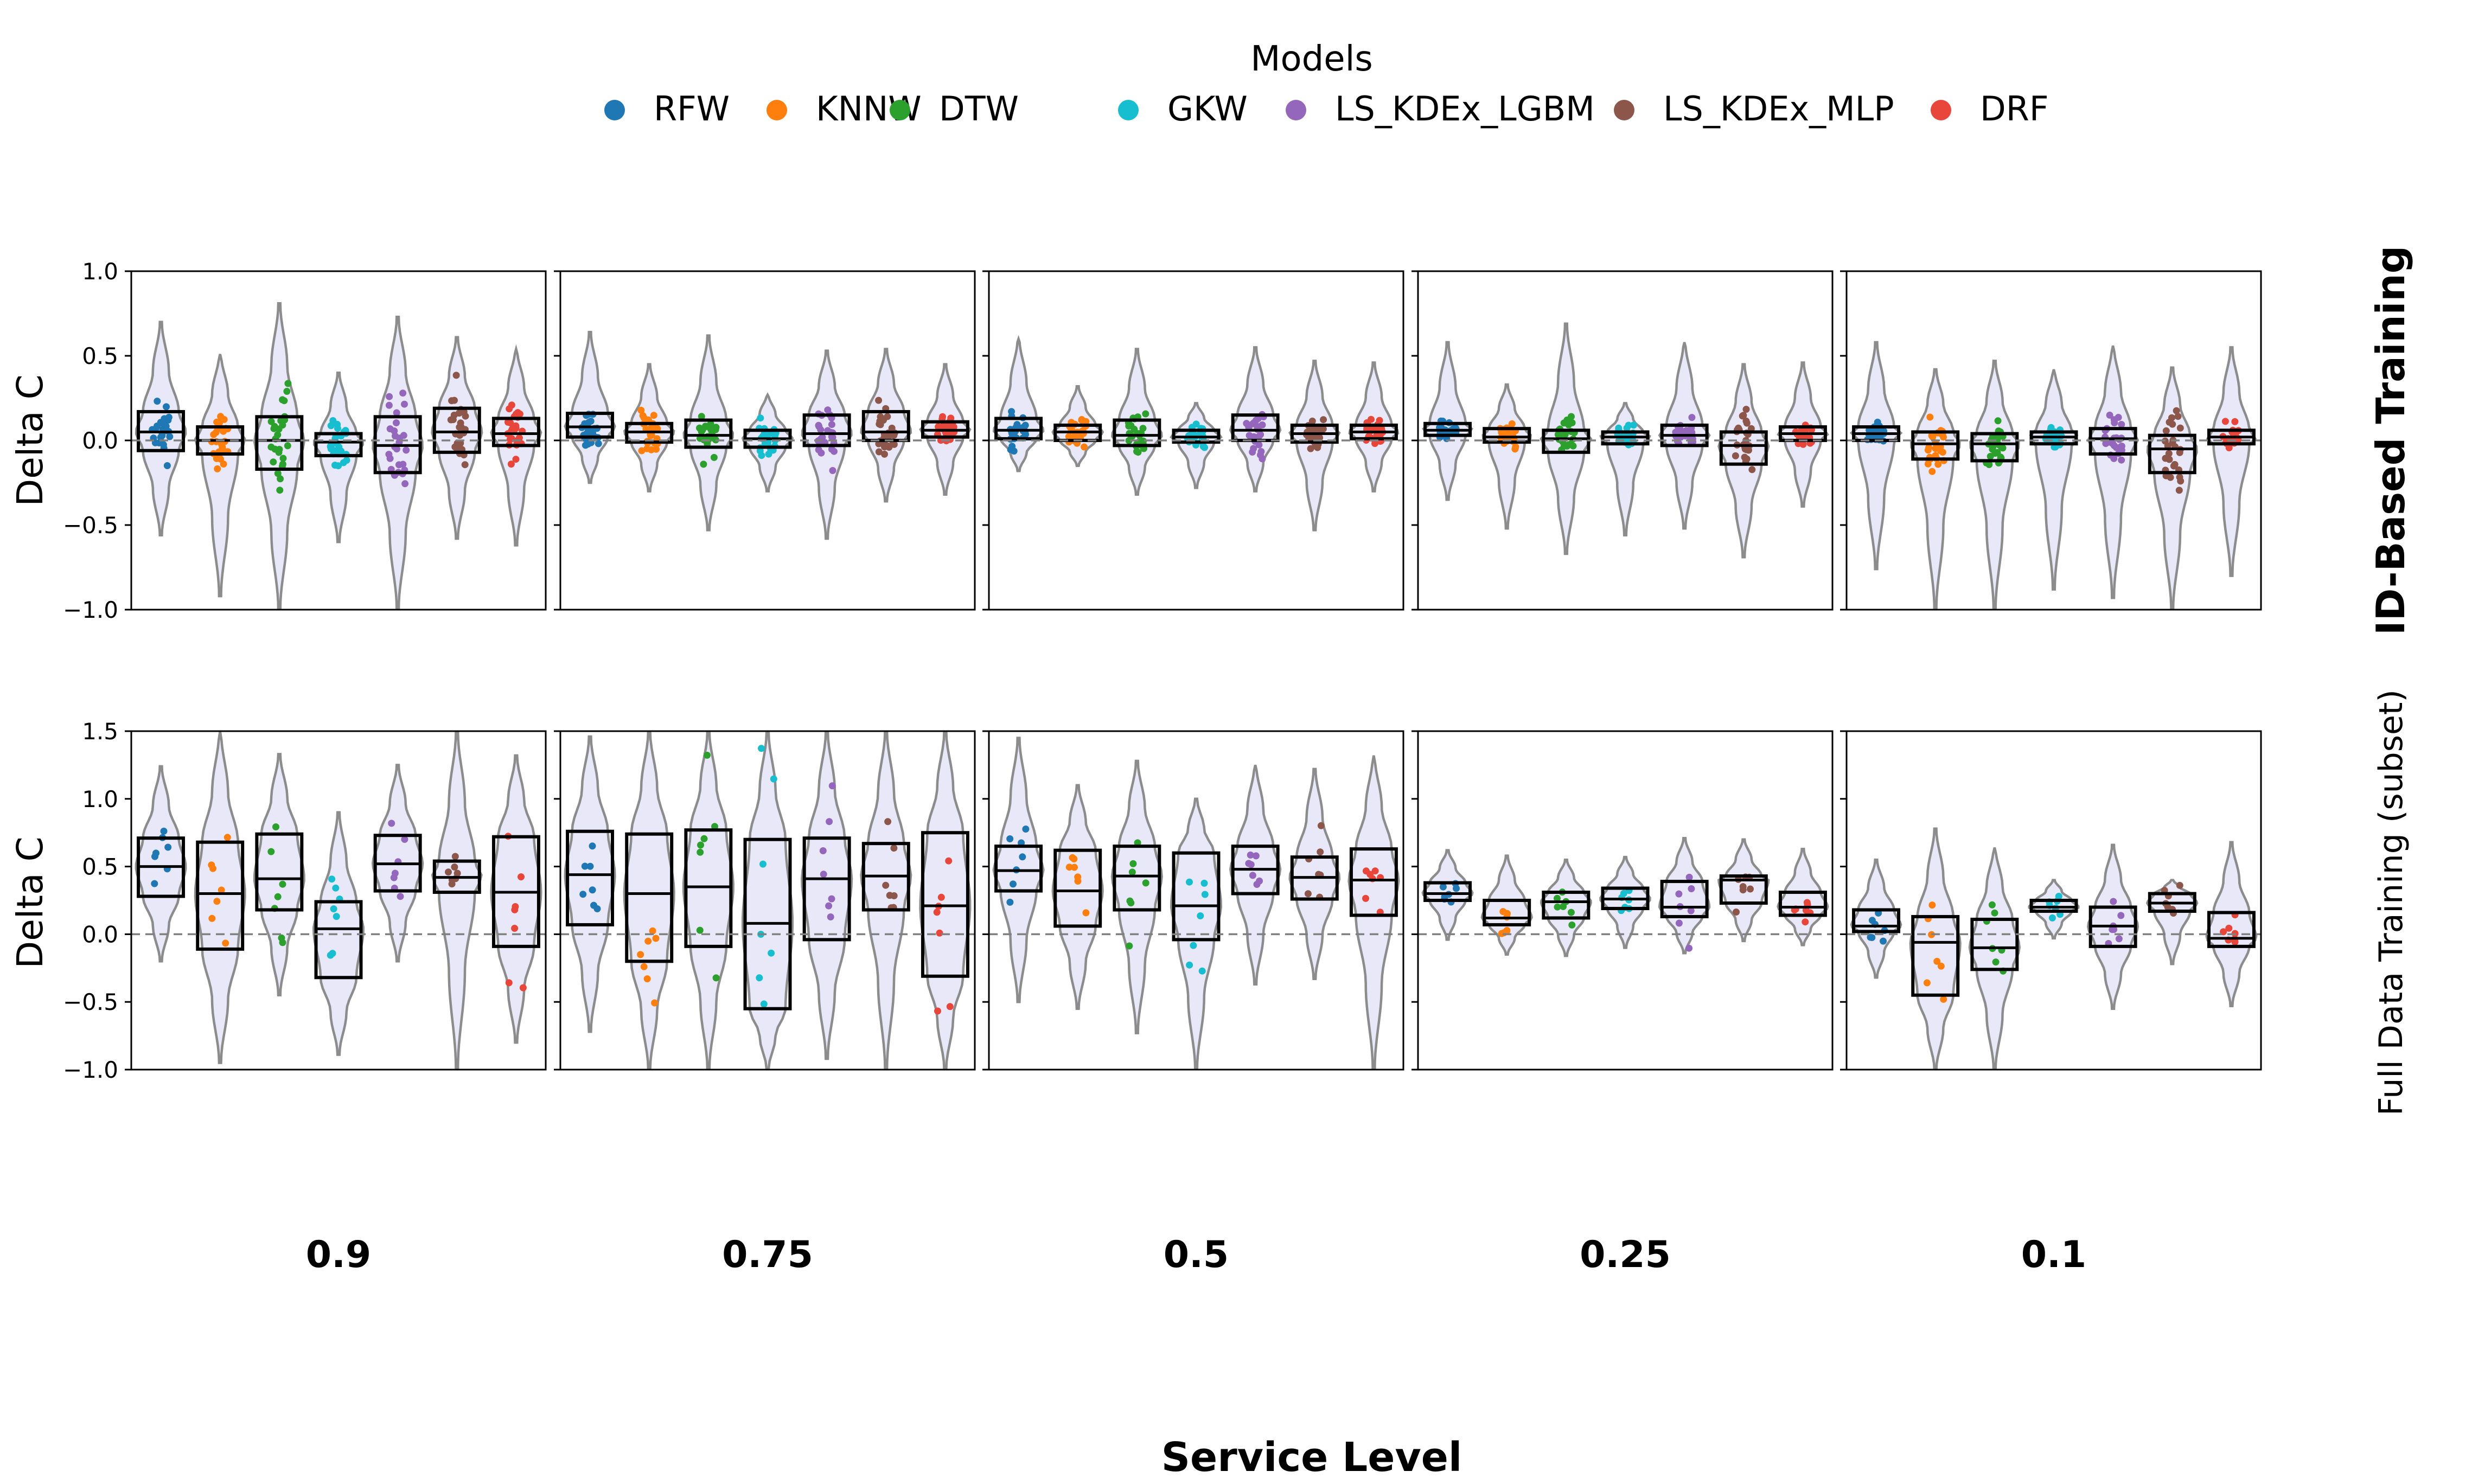 This screenshot has height=1484, width=2491. What do you see at coordinates (100, 356) in the screenshot?
I see `y-tick-label: 0.5` at bounding box center [100, 356].